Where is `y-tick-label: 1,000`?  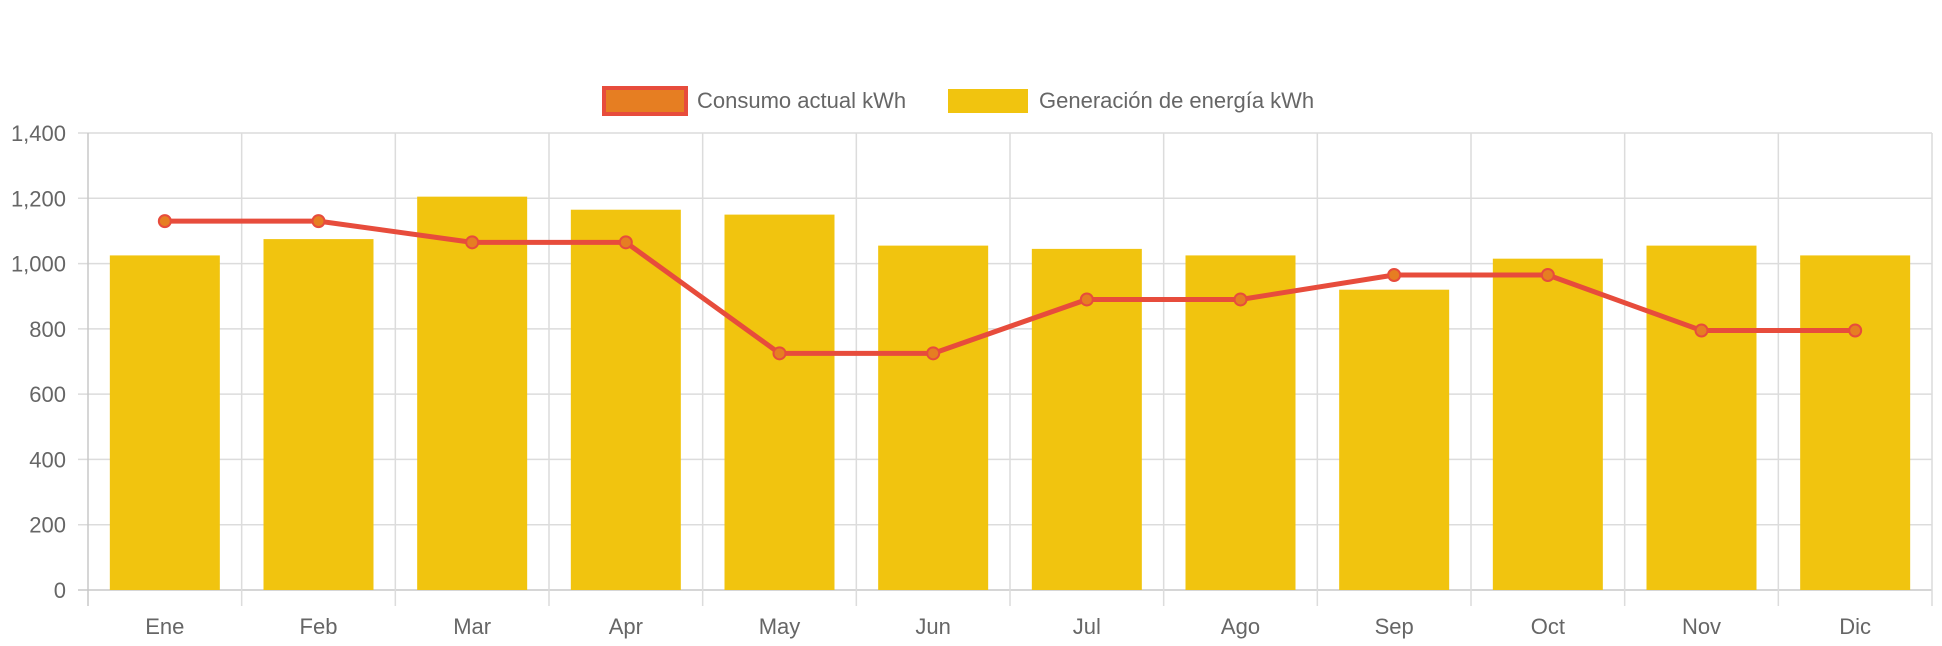
y-tick-label: 1,000 is located at coordinates (38, 264).